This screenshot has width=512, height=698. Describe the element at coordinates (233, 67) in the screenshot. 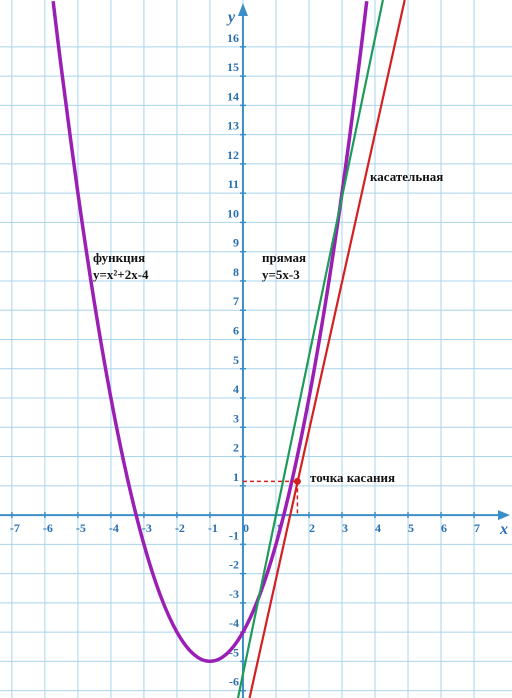

I see `y-tick-label: 15` at that location.